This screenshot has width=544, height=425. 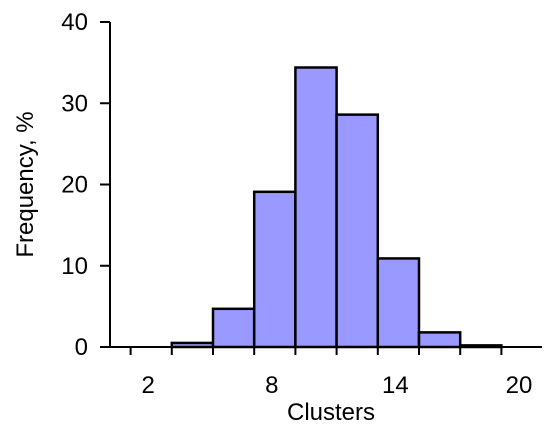 What do you see at coordinates (271, 385) in the screenshot?
I see `x-tick-label-8: 8` at bounding box center [271, 385].